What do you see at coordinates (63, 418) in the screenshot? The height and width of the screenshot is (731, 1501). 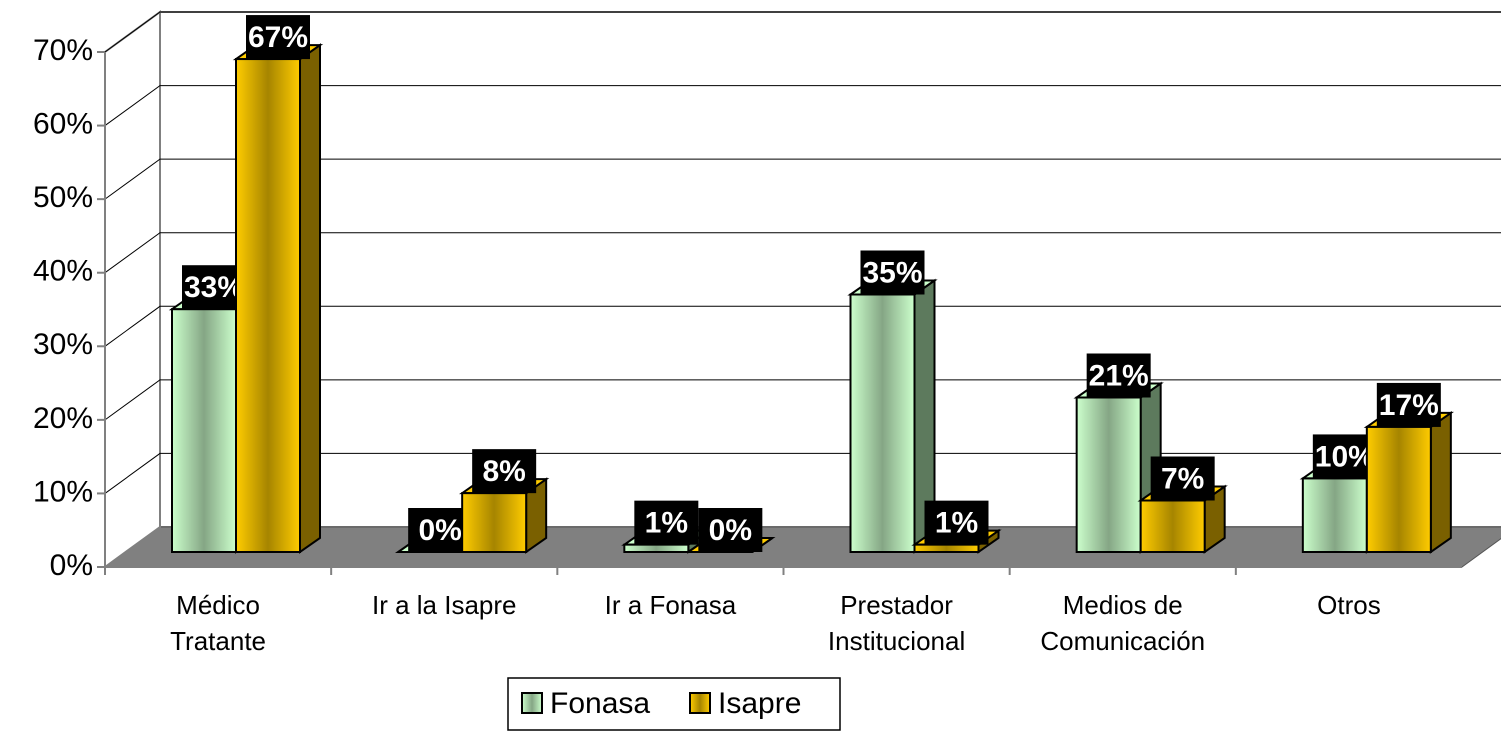 I see `y-tick-label: 20%` at bounding box center [63, 418].